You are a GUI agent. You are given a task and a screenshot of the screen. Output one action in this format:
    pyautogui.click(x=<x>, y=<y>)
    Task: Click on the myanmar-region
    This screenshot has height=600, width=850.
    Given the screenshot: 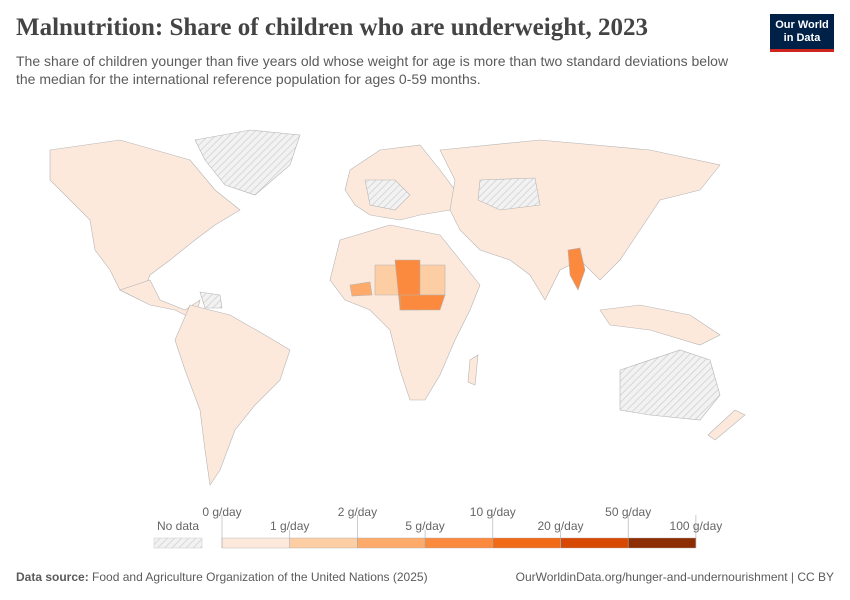 What is the action you would take?
    pyautogui.click(x=576, y=269)
    